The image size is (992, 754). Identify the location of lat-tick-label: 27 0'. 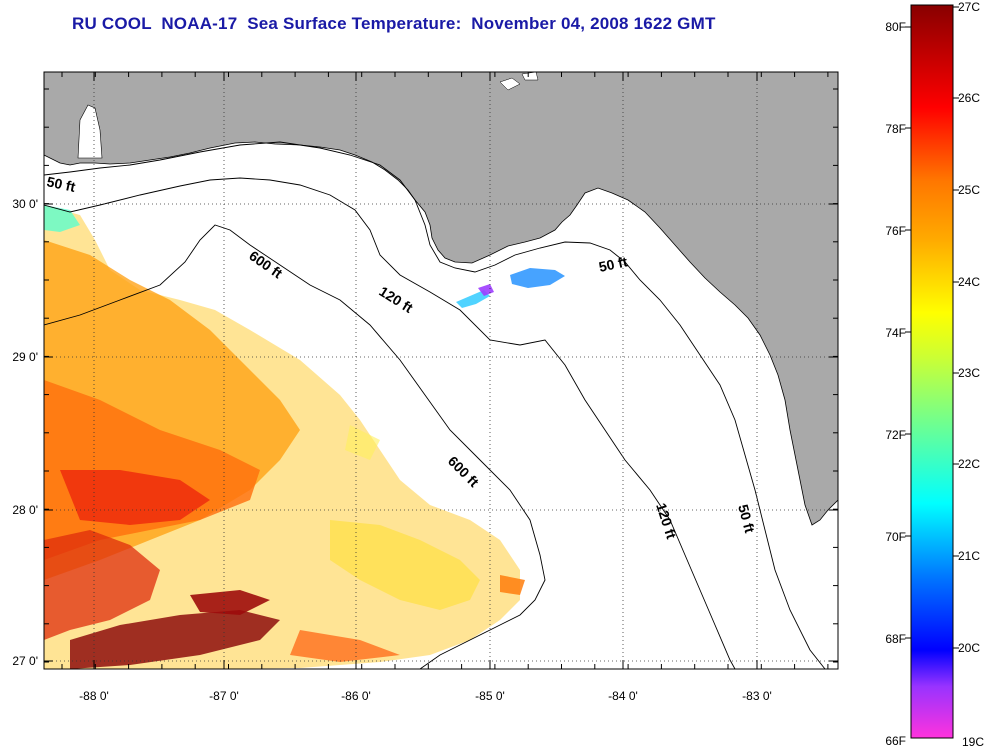
(25, 661).